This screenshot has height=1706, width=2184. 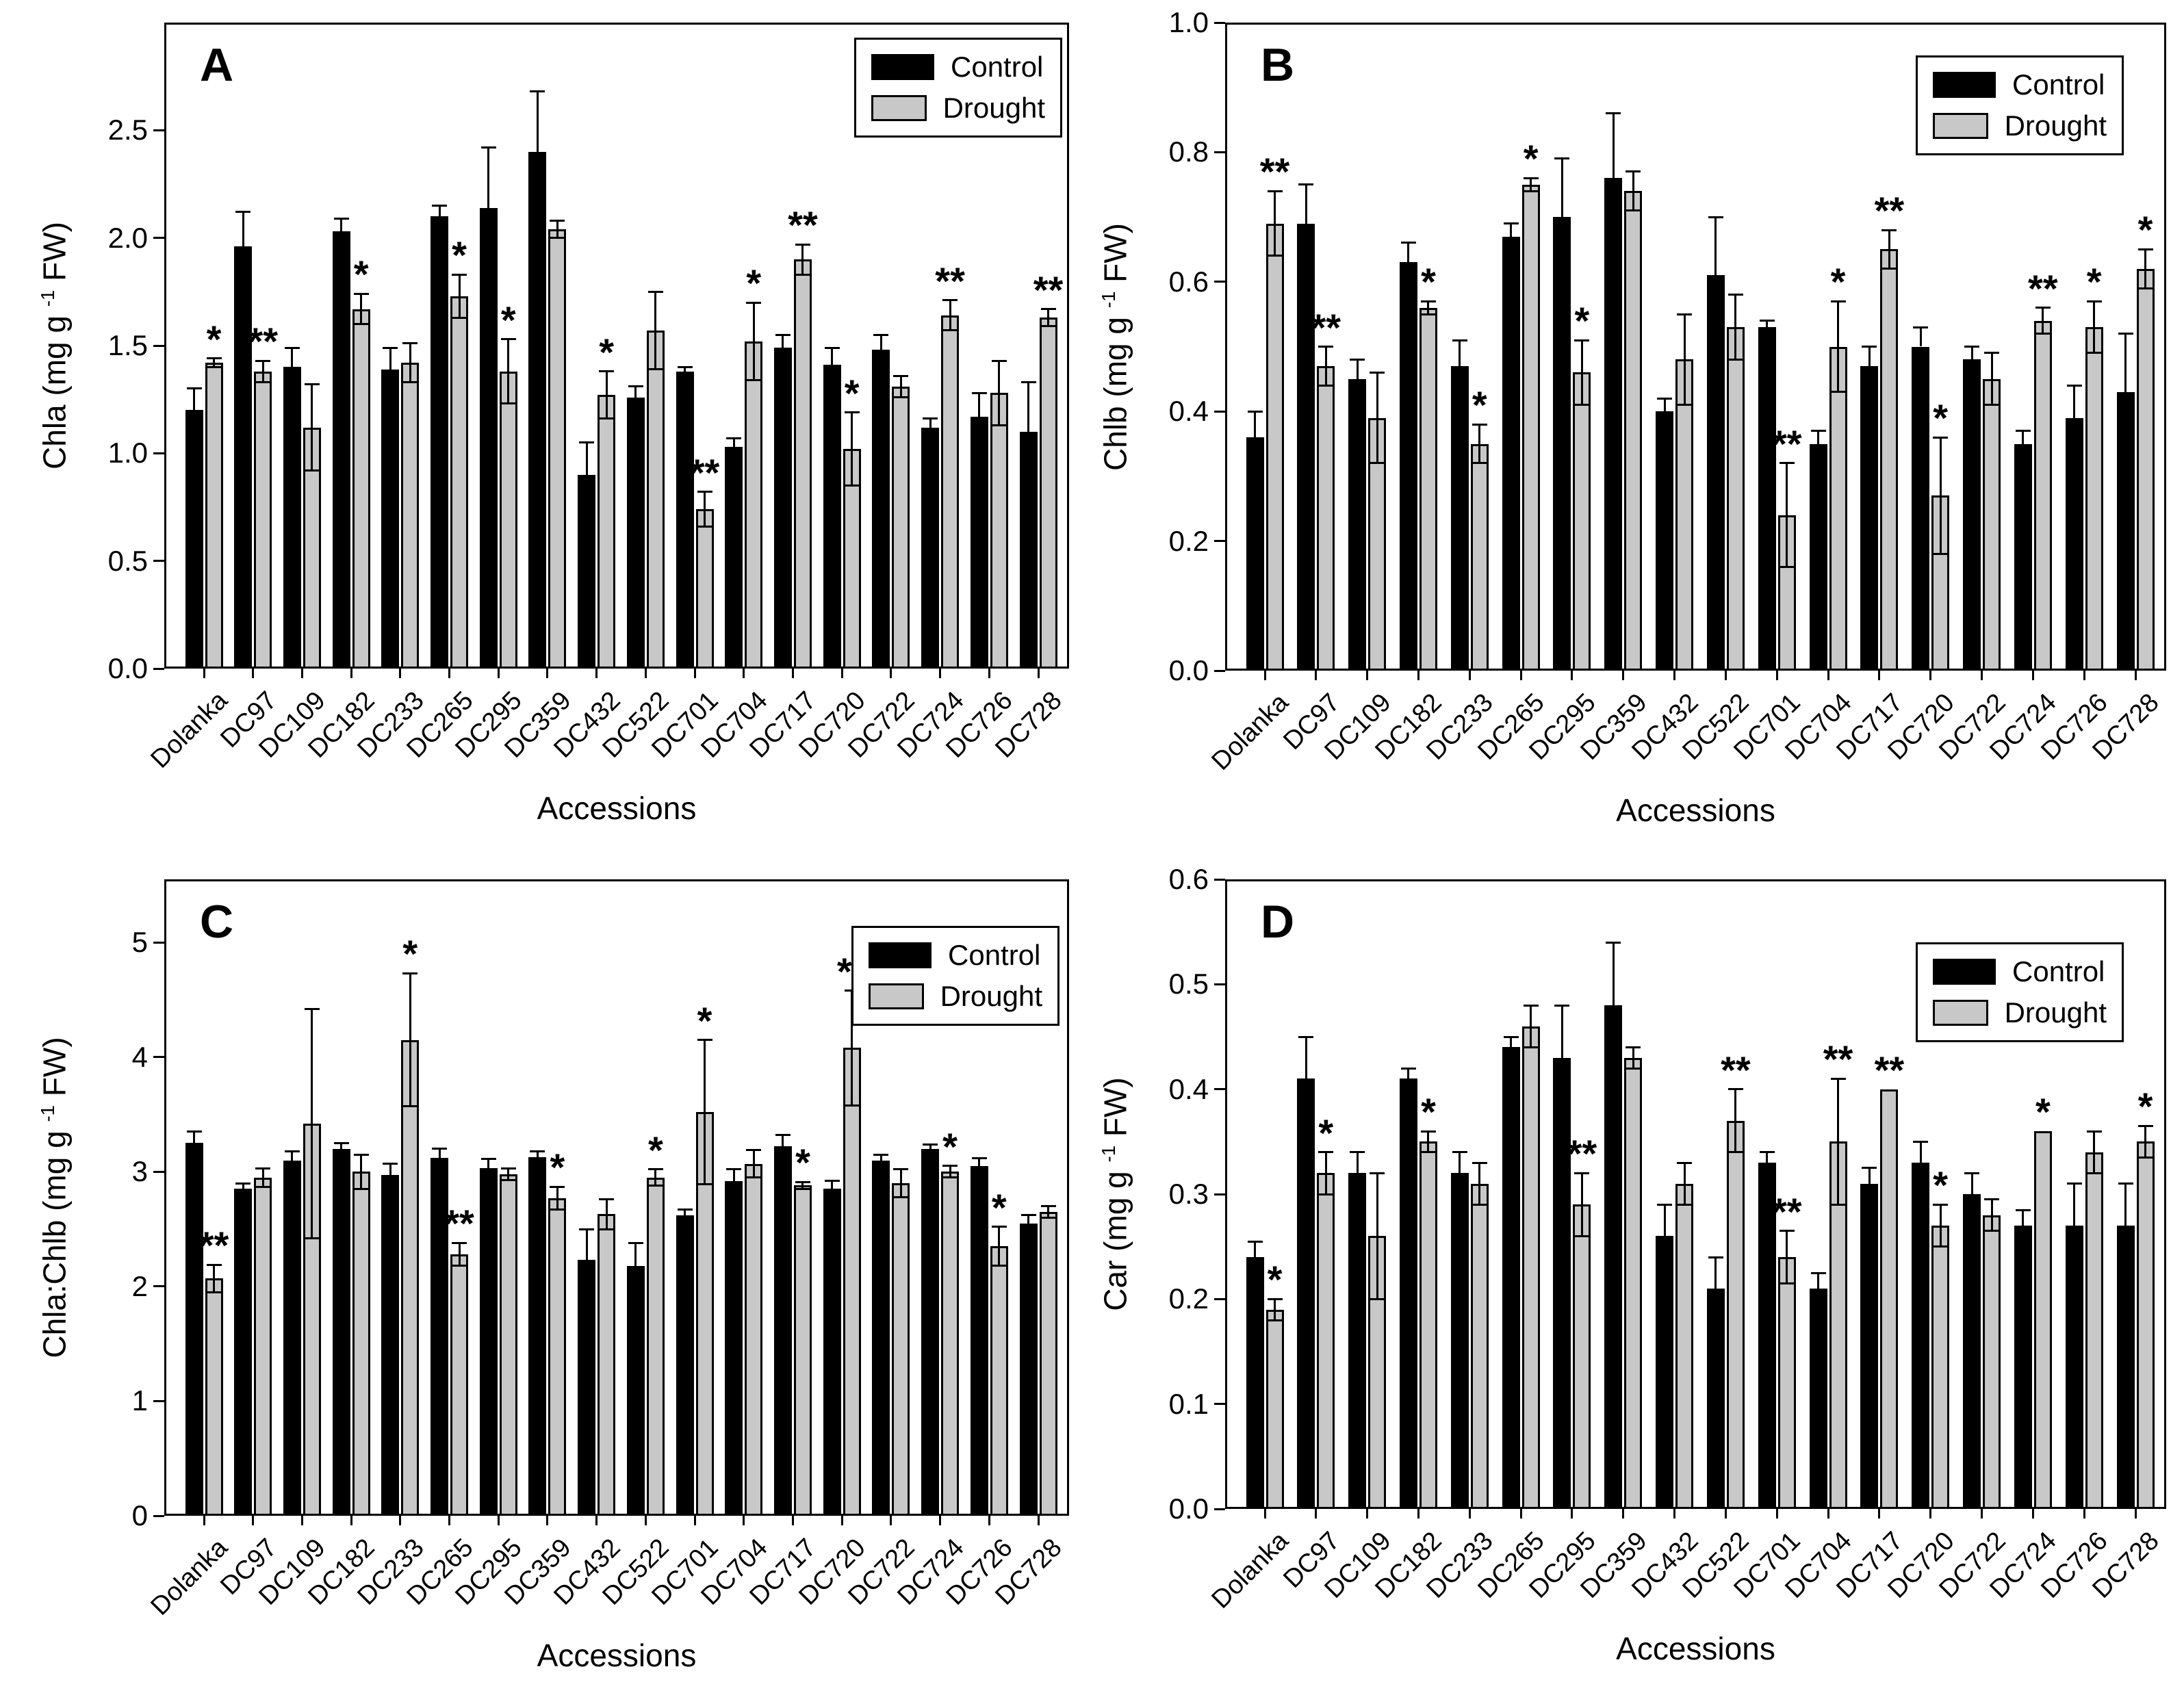 What do you see at coordinates (635, 533) in the screenshot?
I see `bar-control-DC522` at bounding box center [635, 533].